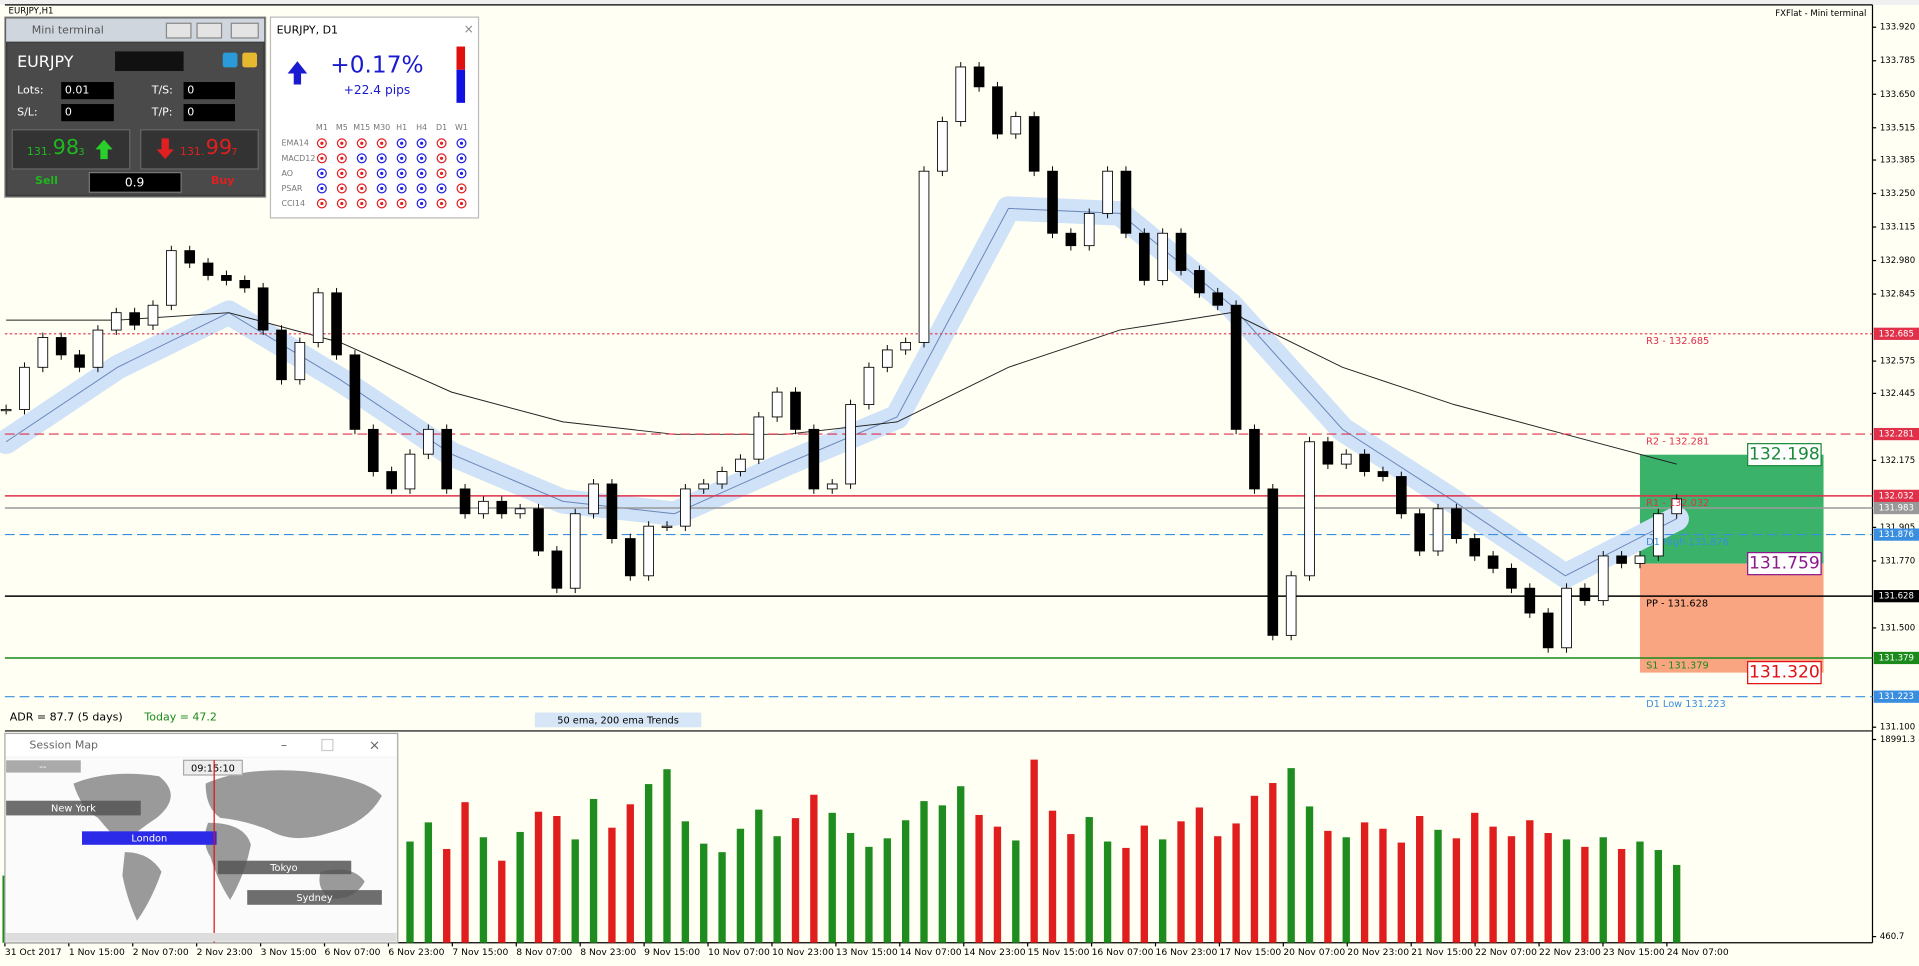  What do you see at coordinates (250, 60) in the screenshot?
I see `options-icon` at bounding box center [250, 60].